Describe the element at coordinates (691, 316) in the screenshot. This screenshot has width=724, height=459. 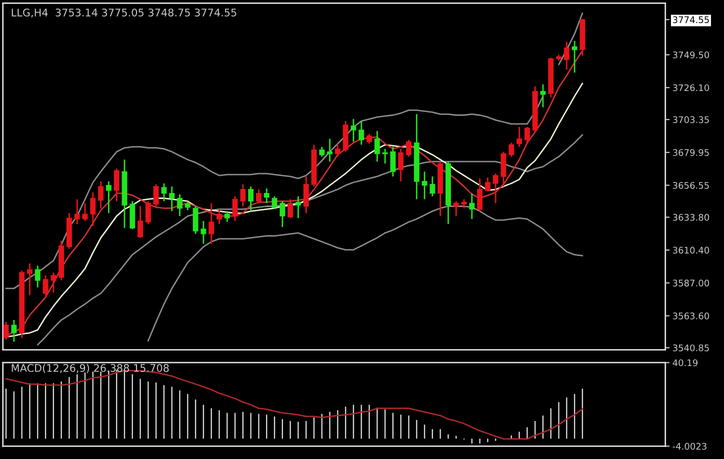
I see `y-tick-label: 3563.60` at that location.